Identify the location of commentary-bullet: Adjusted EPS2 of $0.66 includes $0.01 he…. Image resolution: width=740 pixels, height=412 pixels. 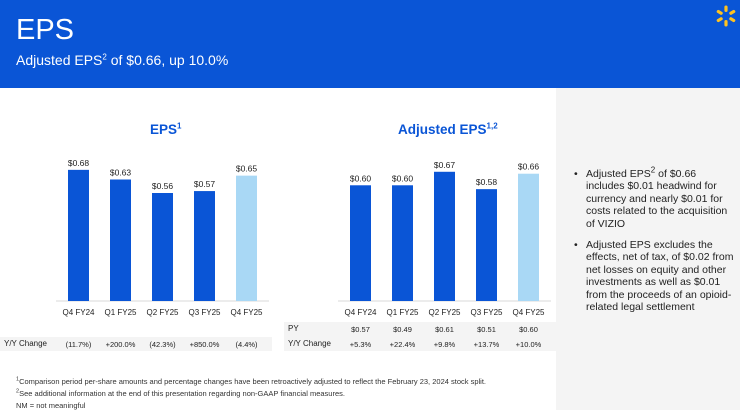
(655, 198).